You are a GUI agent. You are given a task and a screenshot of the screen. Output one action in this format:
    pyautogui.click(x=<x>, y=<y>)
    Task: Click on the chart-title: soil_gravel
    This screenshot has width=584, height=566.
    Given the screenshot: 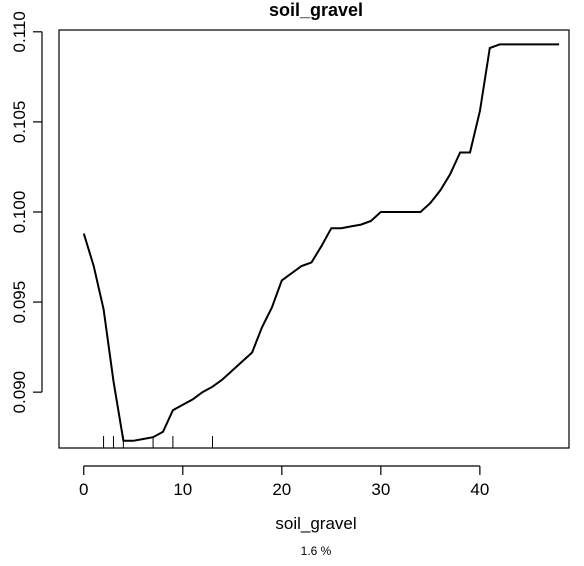 What is the action you would take?
    pyautogui.click(x=316, y=10)
    